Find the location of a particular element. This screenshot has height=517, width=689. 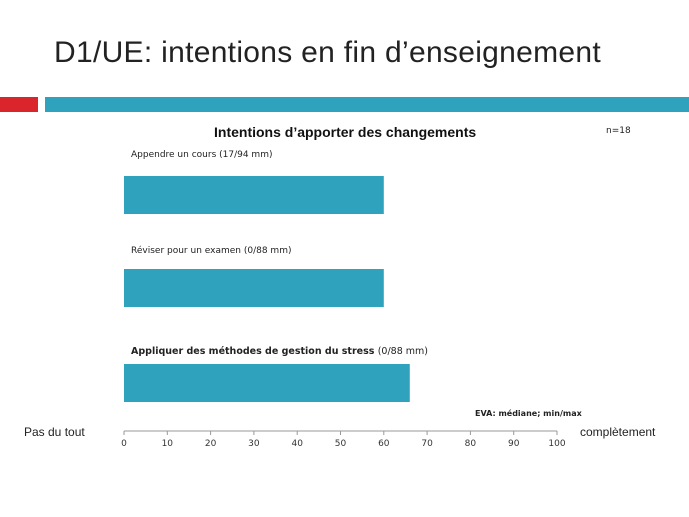

x-tick-label: 70 is located at coordinates (427, 444).